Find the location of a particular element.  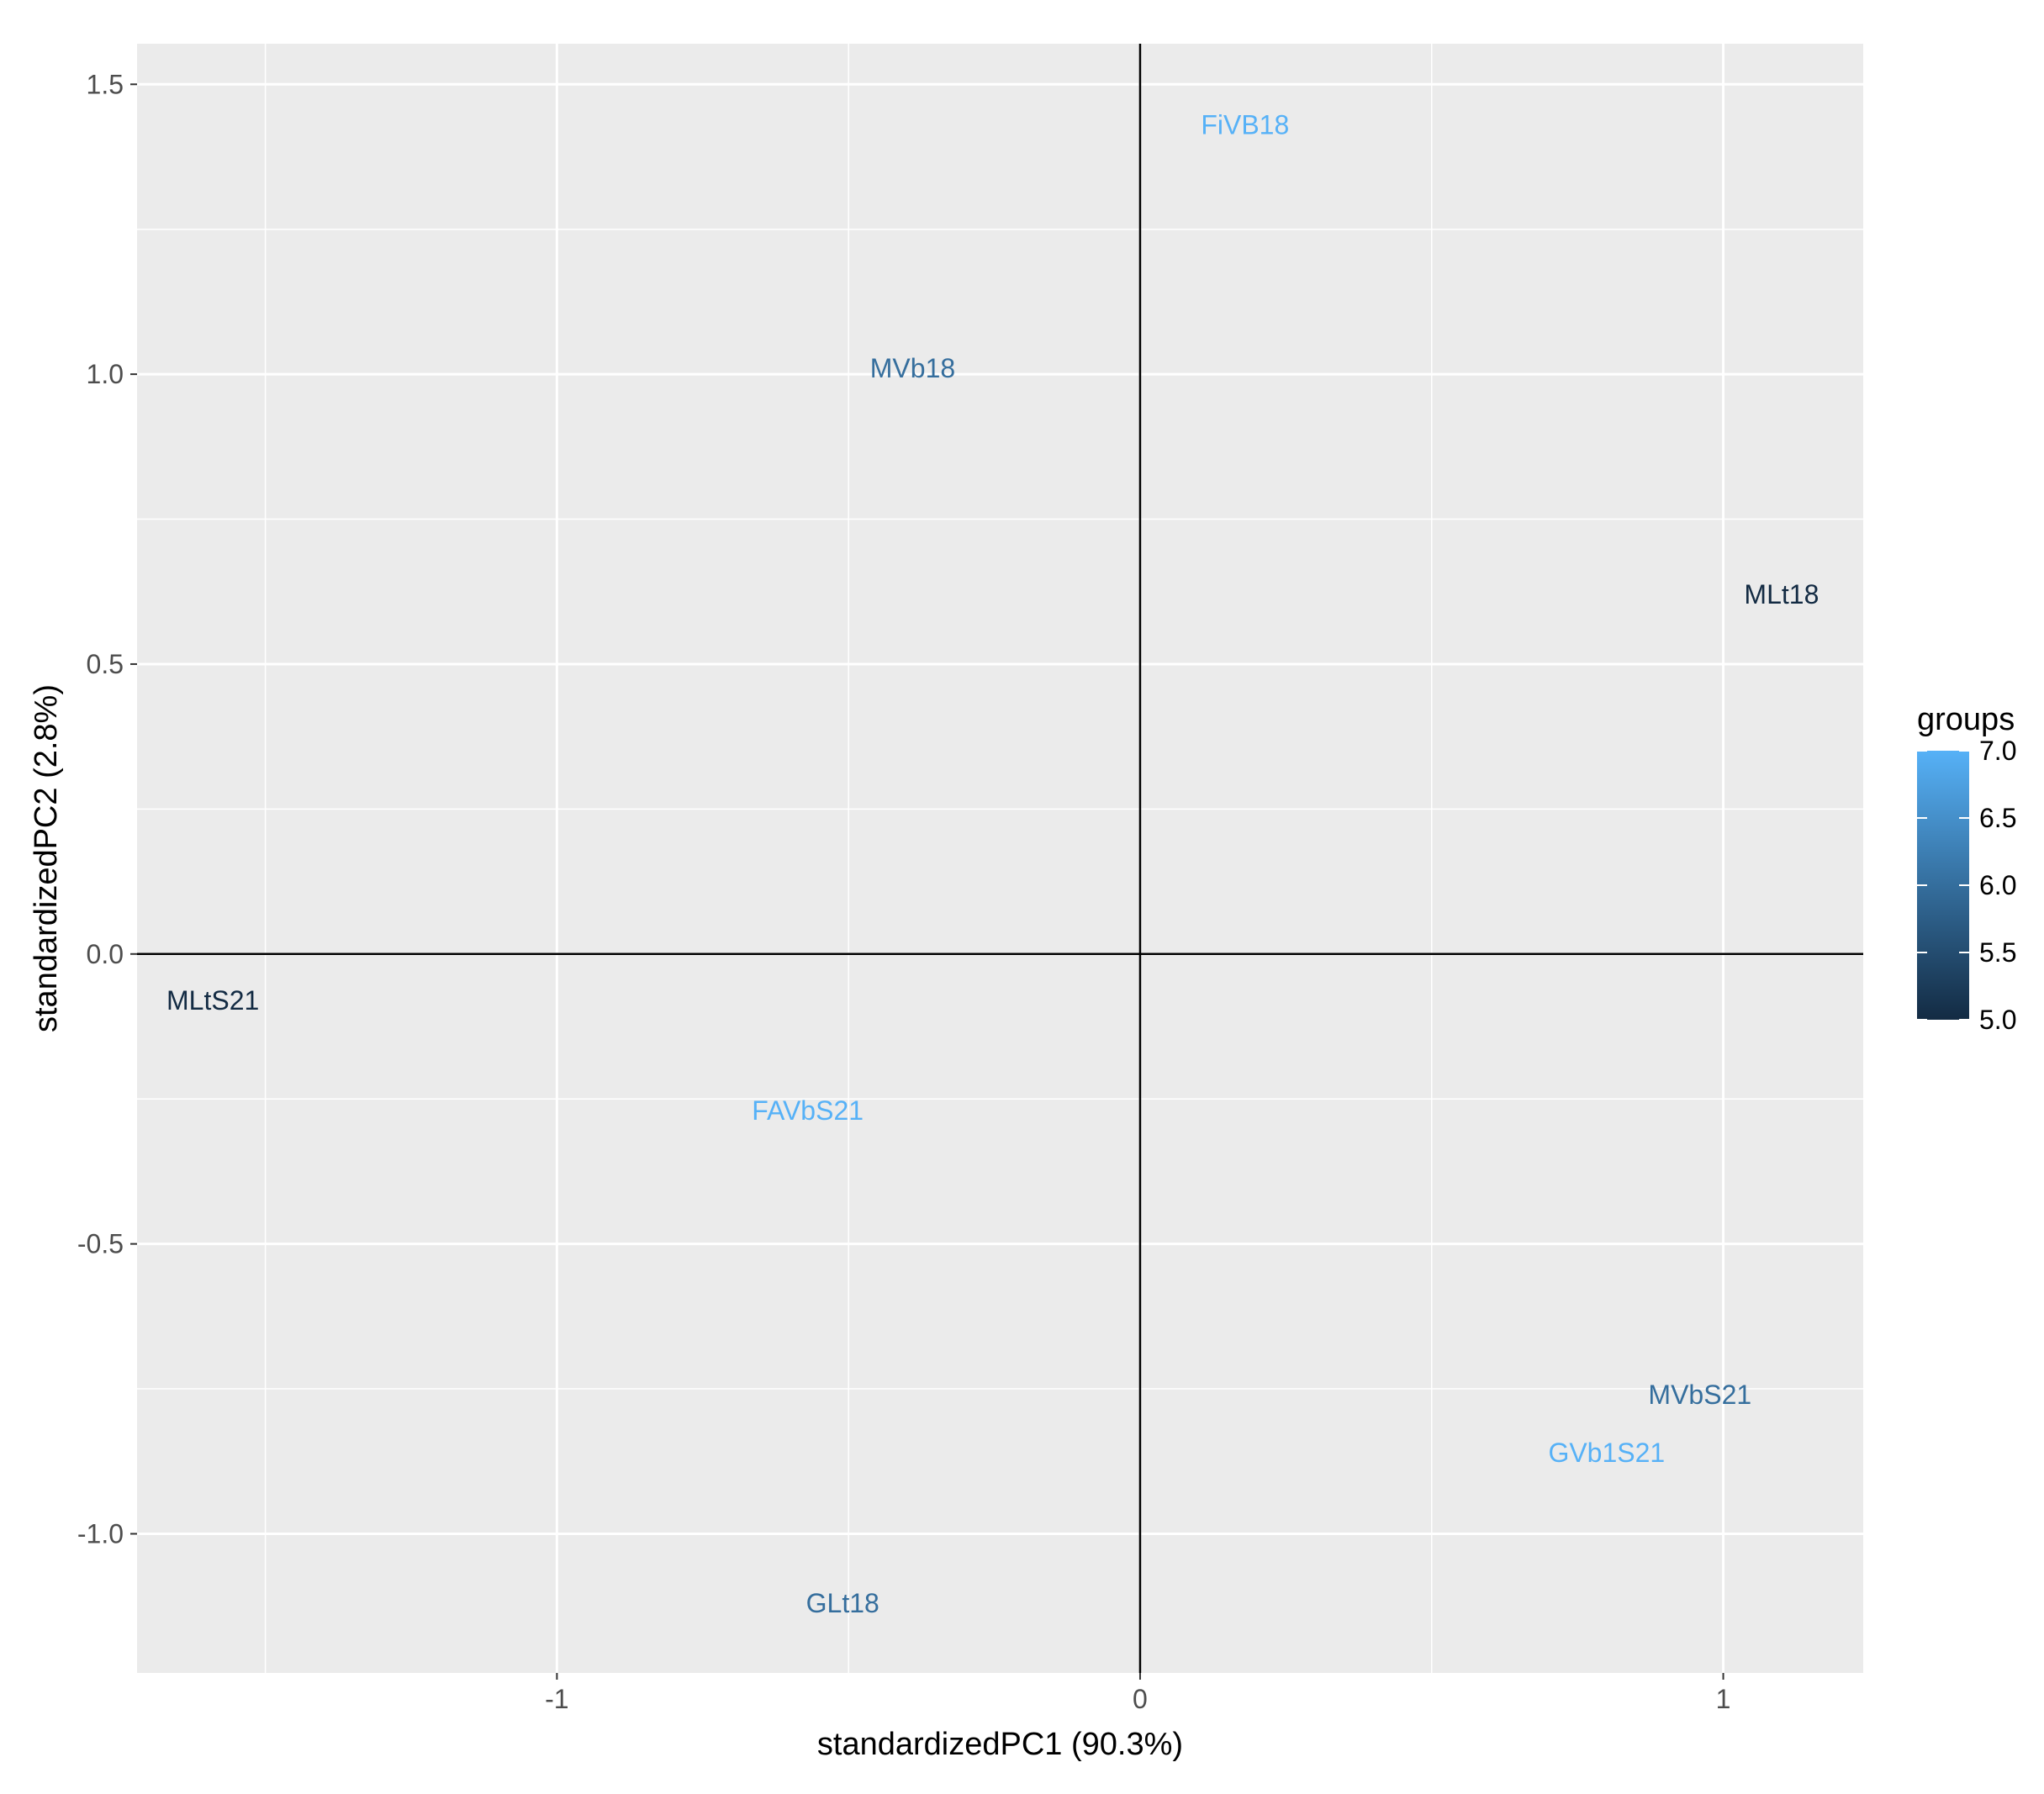

legend-tick-label: 6.0 is located at coordinates (1997, 885).